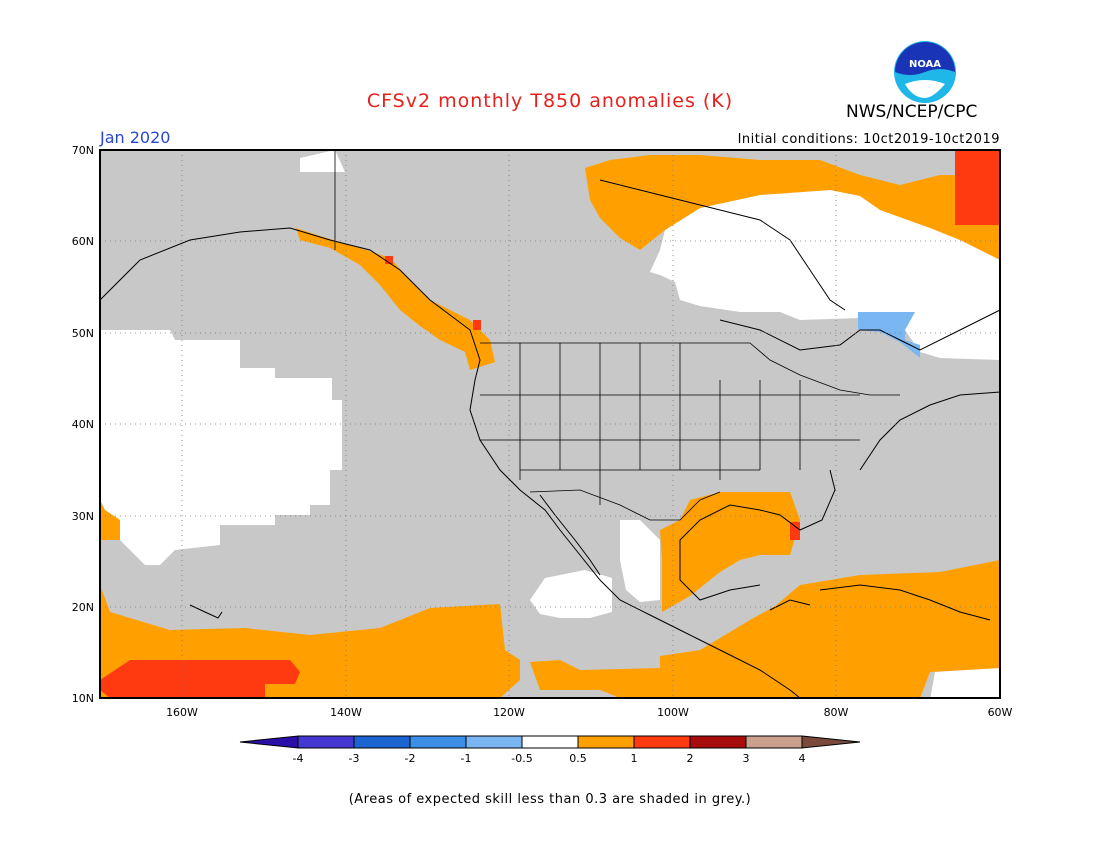 This screenshot has height=850, width=1100. Describe the element at coordinates (634, 758) in the screenshot. I see `colorbar-label: 1` at that location.